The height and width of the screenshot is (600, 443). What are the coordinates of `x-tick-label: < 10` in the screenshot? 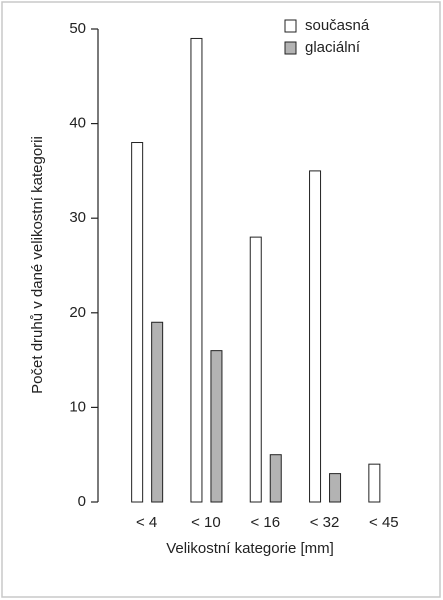 It's located at (206, 522).